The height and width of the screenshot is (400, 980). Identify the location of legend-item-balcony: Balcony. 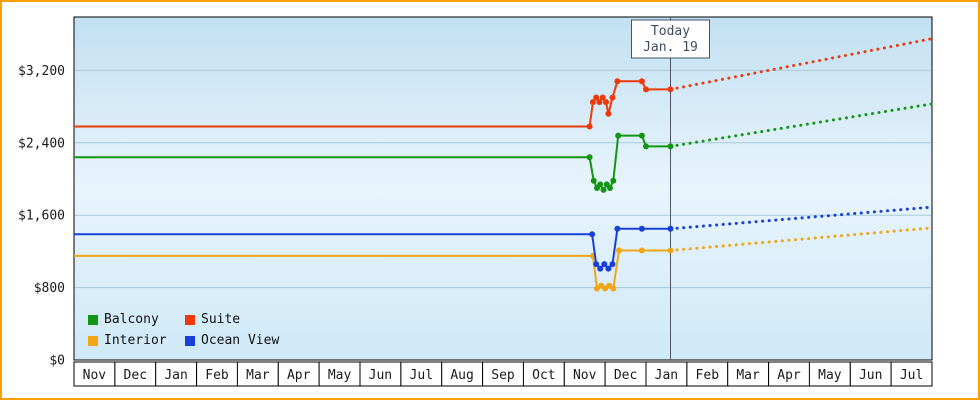
(136, 319).